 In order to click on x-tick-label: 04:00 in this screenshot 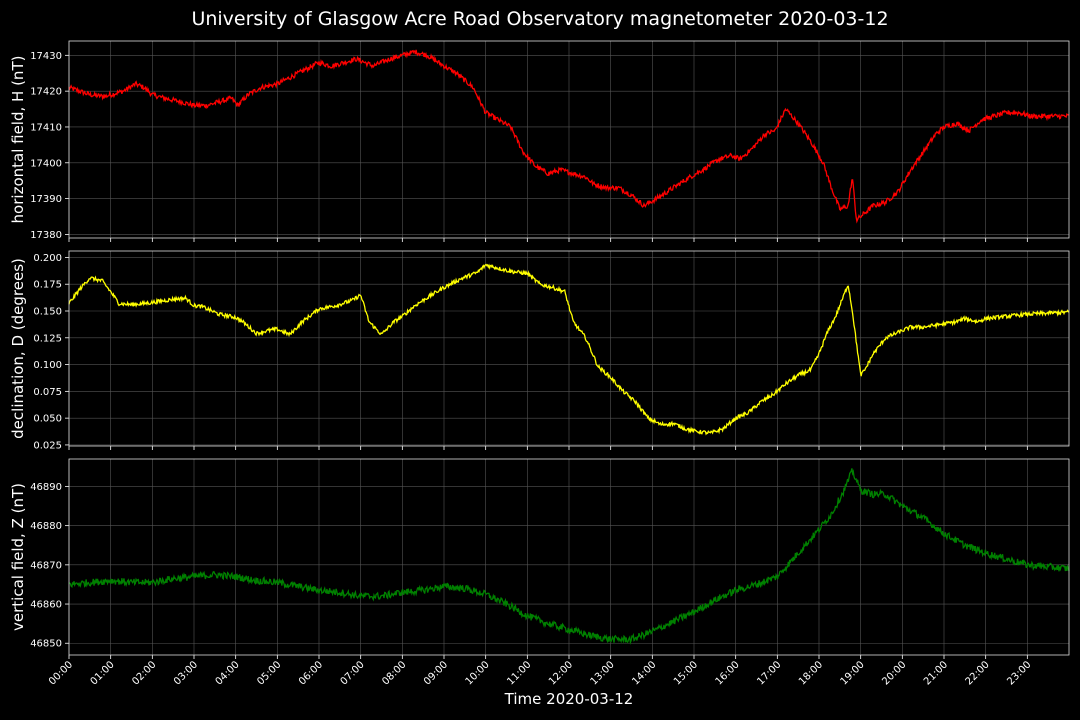, I will do `click(228, 673)`.